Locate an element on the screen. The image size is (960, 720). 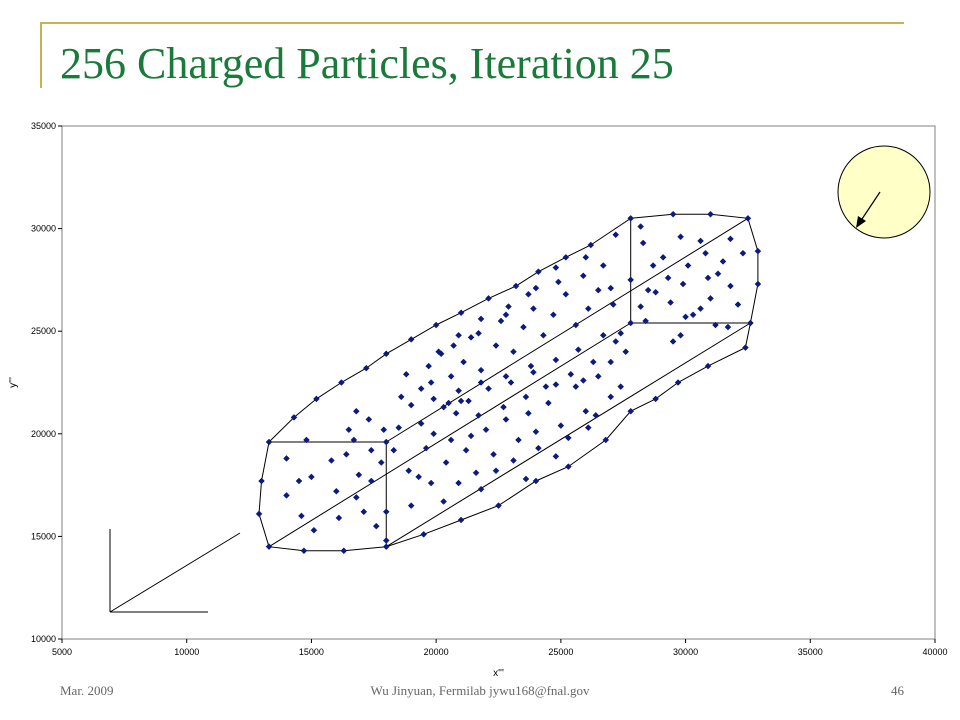
x-tick-label: 15000 is located at coordinates (311, 652).